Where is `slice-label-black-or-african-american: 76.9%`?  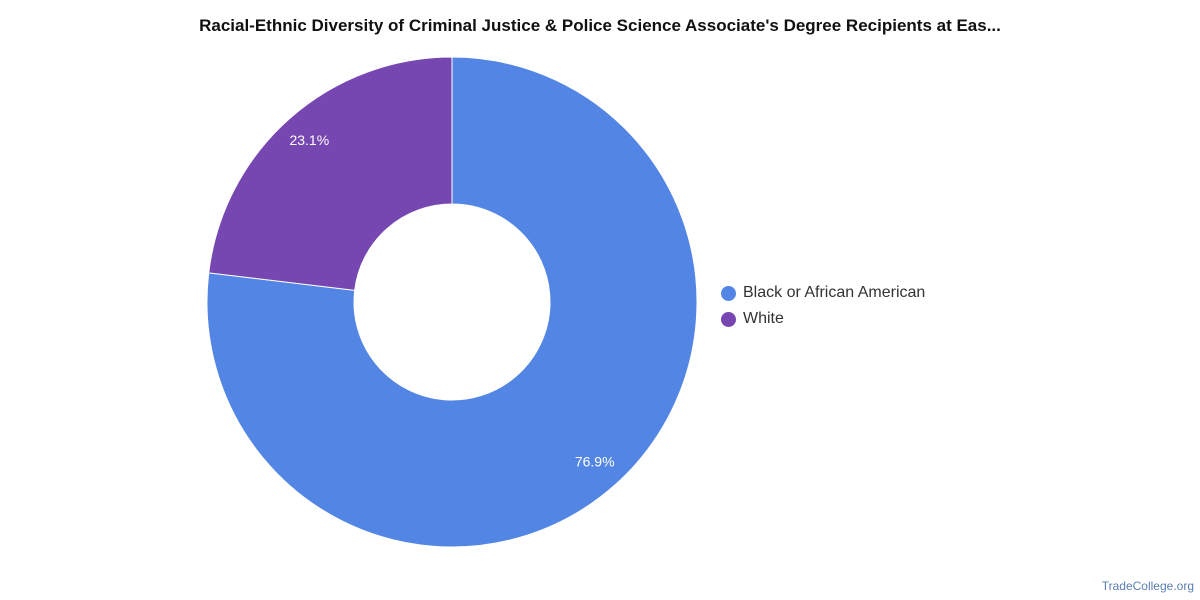 slice-label-black-or-african-american: 76.9% is located at coordinates (595, 462).